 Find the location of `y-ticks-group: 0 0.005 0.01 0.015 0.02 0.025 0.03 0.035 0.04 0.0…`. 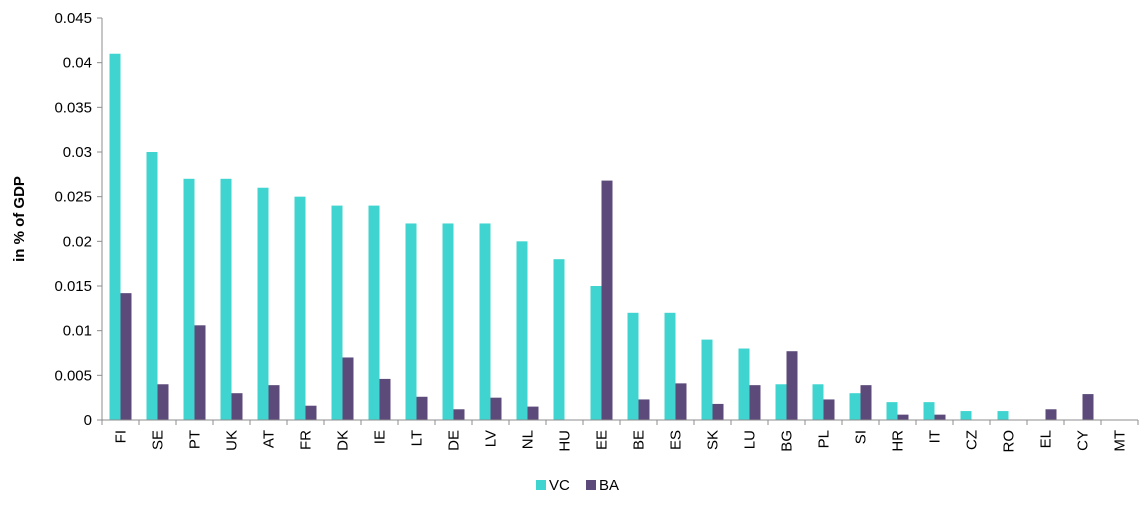

y-ticks-group: 0 0.005 0.01 0.015 0.02 0.025 0.03 0.035 0.04 0.0… is located at coordinates (78, 219).